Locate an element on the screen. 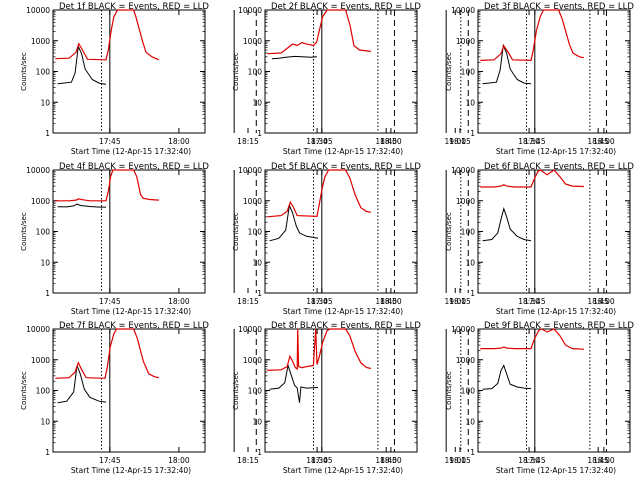 The image size is (640, 480). panel-title: Det 1f BLACK = Events, RED = LLD is located at coordinates (134, 7).